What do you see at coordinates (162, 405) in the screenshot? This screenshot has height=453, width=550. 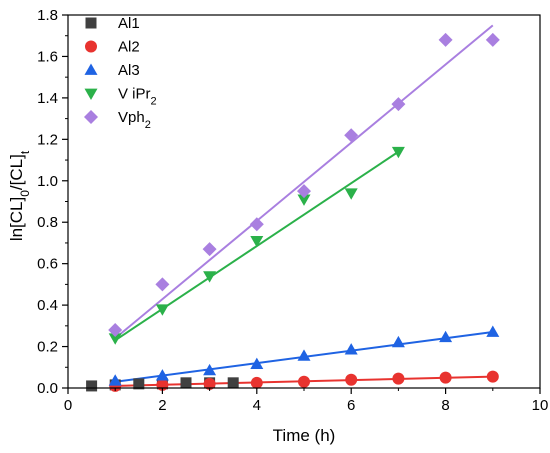 I see `x-tick-label-1: 2` at bounding box center [162, 405].